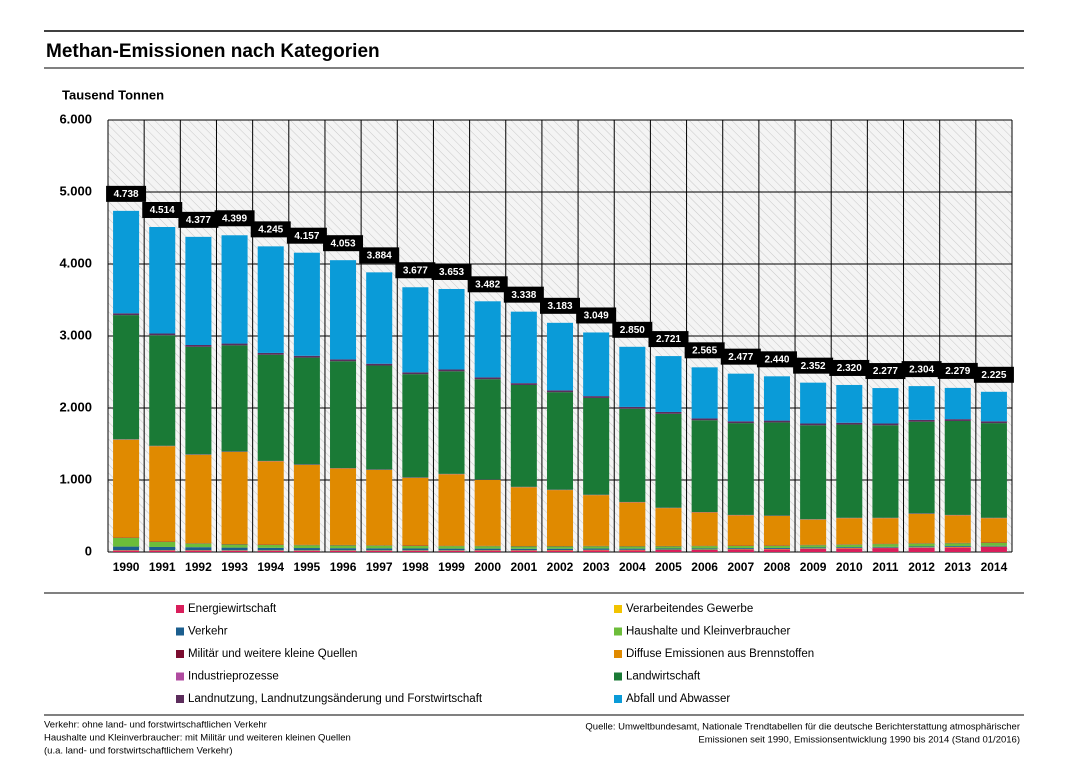 The image size is (1074, 775). I want to click on x-tick-label: 1998, so click(415, 567).